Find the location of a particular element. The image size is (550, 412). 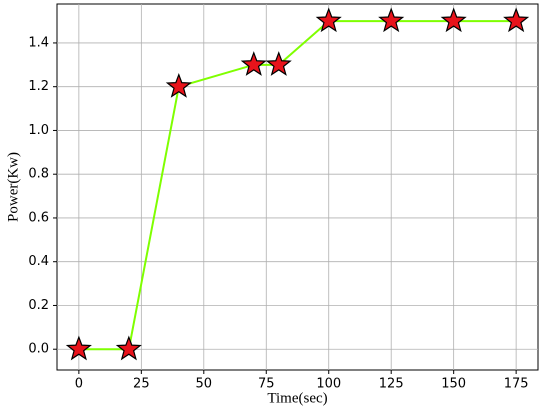

x-tick-label: 50 is located at coordinates (204, 384).